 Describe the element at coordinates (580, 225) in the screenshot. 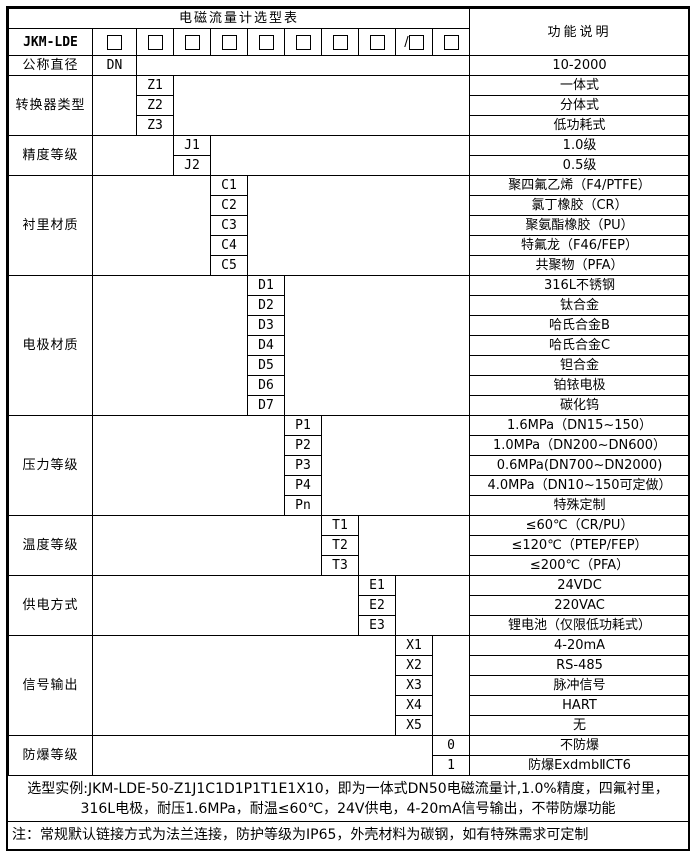

I see `function-description-cell: 聚氨酯橡胶（PU）` at that location.